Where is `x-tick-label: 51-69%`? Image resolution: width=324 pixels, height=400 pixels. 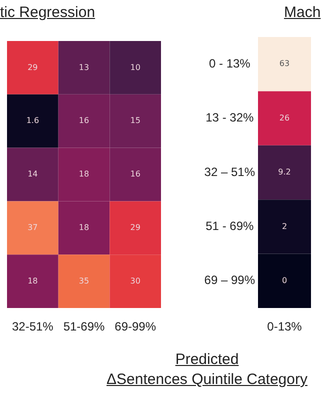
x-tick-label: 51-69% is located at coordinates (84, 327).